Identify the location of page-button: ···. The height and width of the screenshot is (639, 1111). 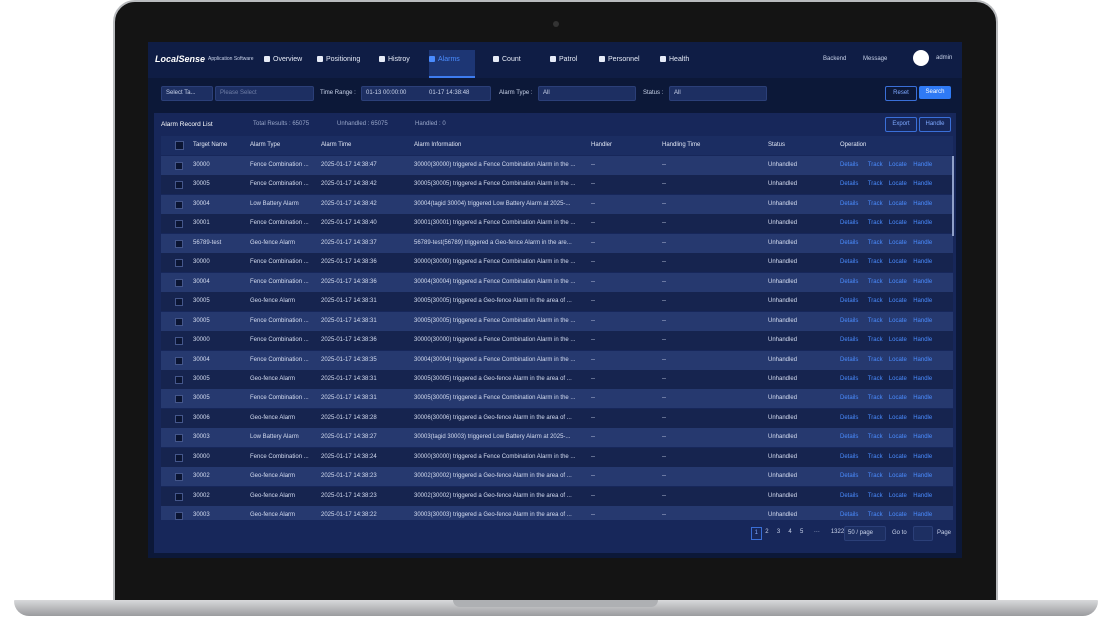
(816, 532).